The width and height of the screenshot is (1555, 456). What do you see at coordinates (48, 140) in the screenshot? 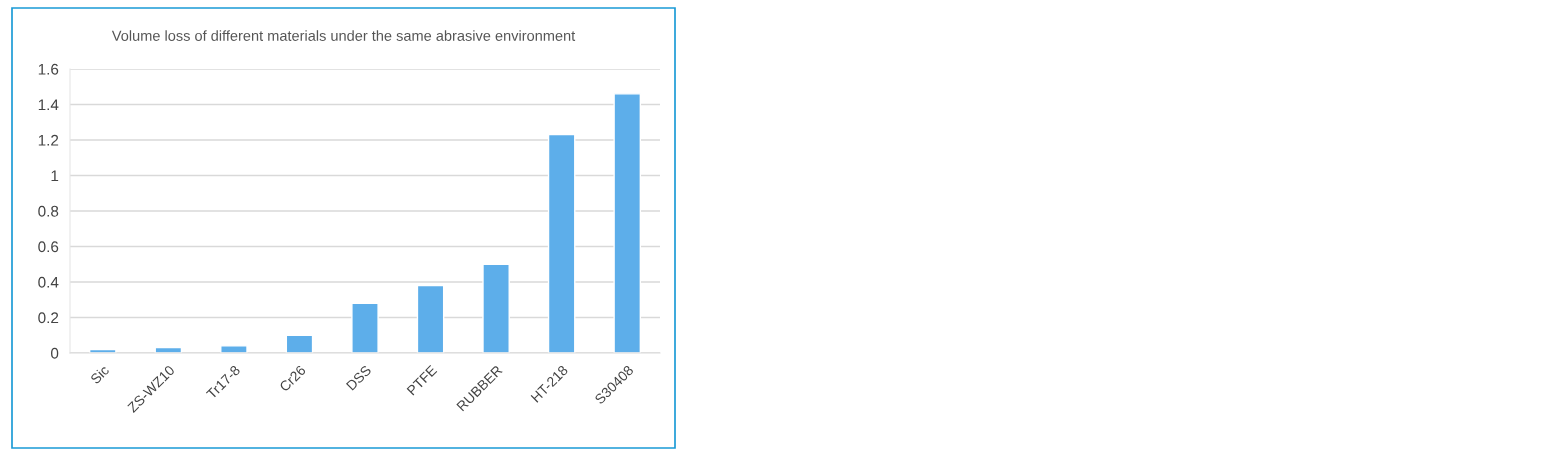
I see `y-tick-label: 1.2` at bounding box center [48, 140].